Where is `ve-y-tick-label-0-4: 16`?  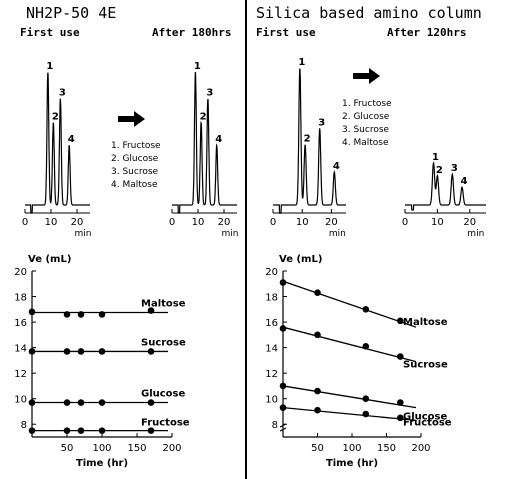
ve-y-tick-label-0-4: 16 is located at coordinates (20, 323).